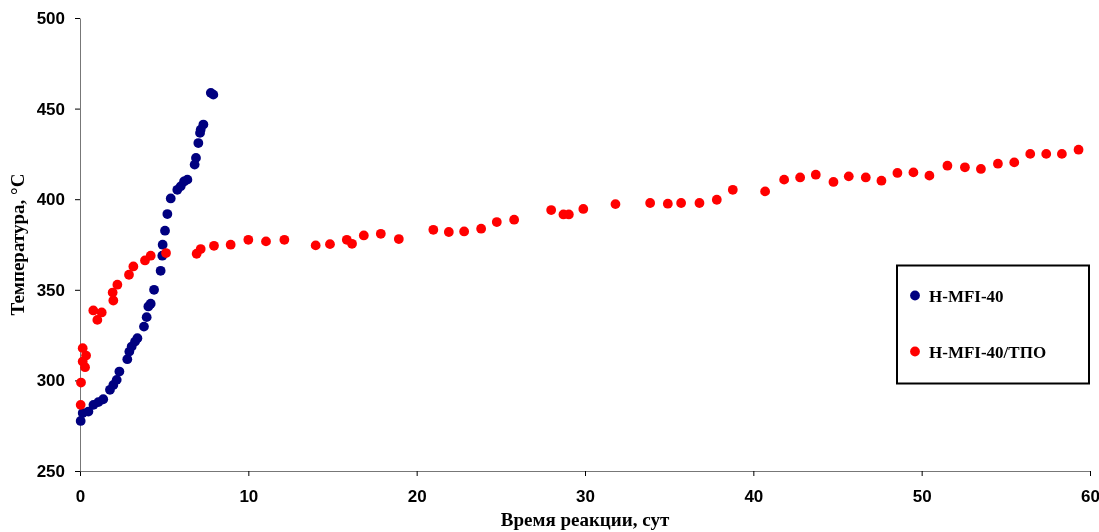 The width and height of the screenshot is (1099, 532). Describe the element at coordinates (966, 296) in the screenshot. I see `legend-label: H-MFI-40` at that location.